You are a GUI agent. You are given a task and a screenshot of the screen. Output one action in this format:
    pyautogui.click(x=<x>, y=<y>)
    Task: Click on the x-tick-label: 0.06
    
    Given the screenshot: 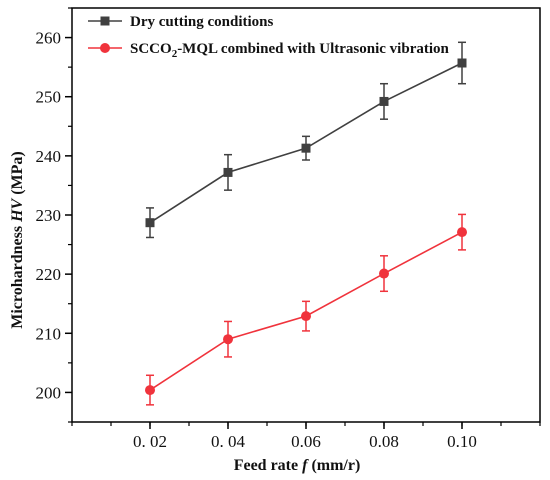 What is the action you would take?
    pyautogui.click(x=306, y=441)
    